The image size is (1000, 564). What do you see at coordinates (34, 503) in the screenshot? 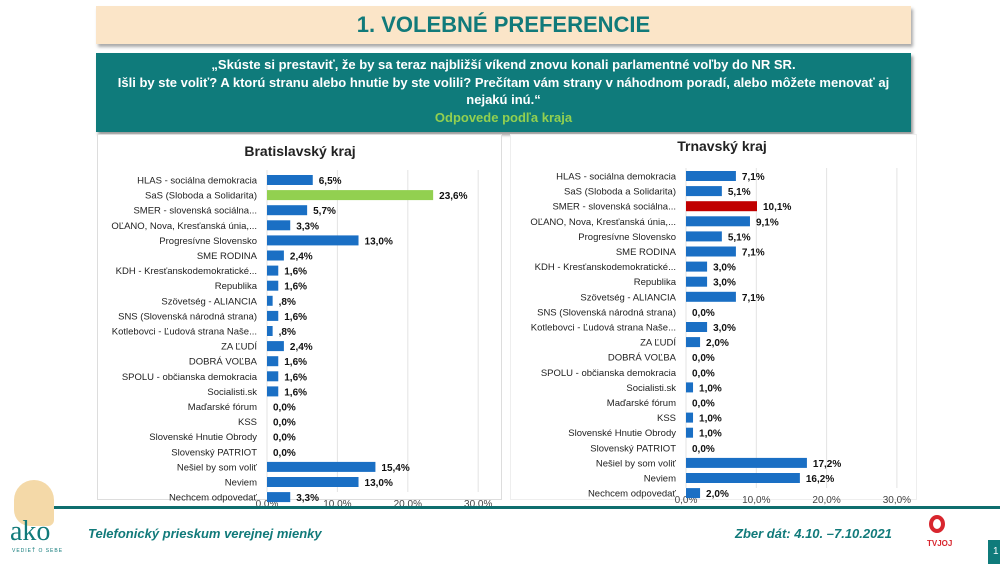
I see `ako-head-icon` at bounding box center [34, 503].